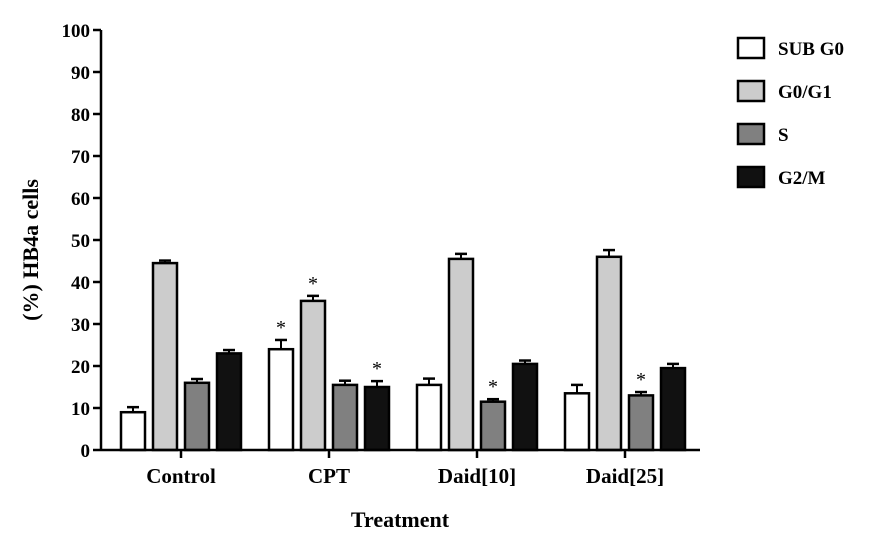  What do you see at coordinates (400, 468) in the screenshot?
I see `x-axis: Control CPT Daid[10] Daid[25]` at bounding box center [400, 468].